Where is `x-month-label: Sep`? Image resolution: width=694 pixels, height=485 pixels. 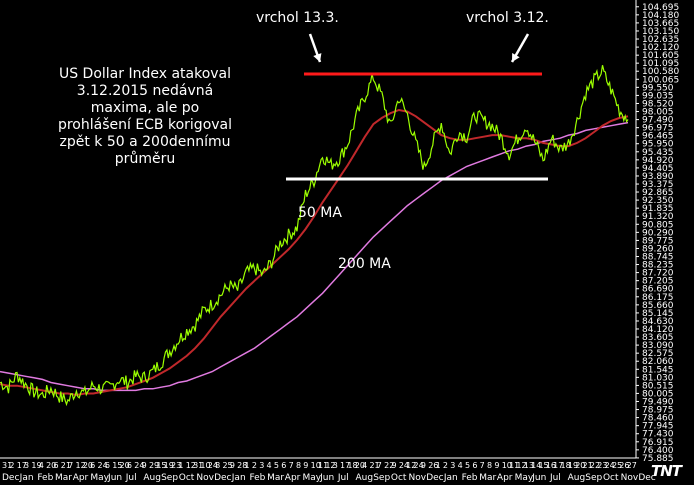
x-month-label: Sep is located at coordinates (381, 478).